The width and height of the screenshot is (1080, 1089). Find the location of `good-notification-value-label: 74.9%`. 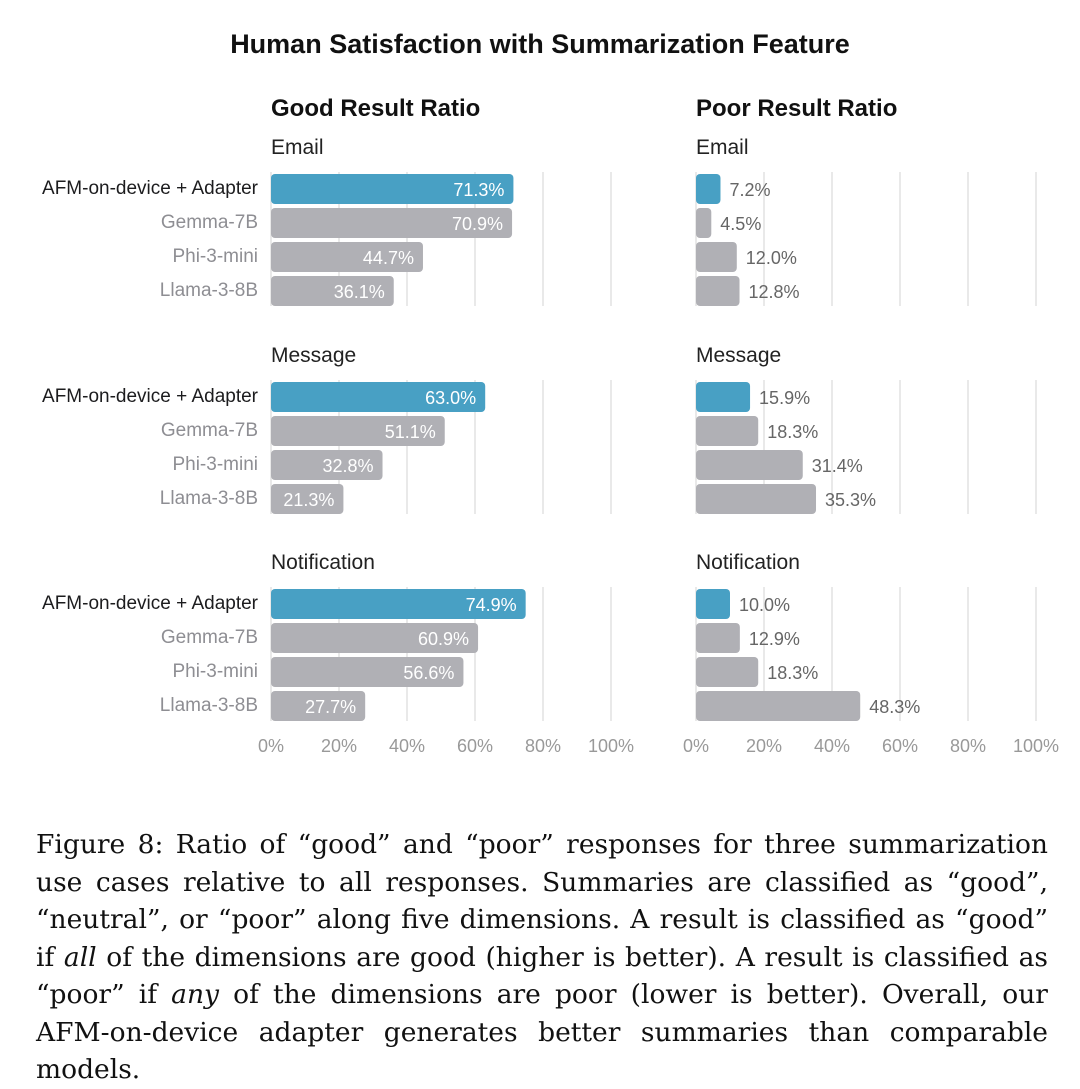

good-notification-value-label: 74.9% is located at coordinates (491, 605).